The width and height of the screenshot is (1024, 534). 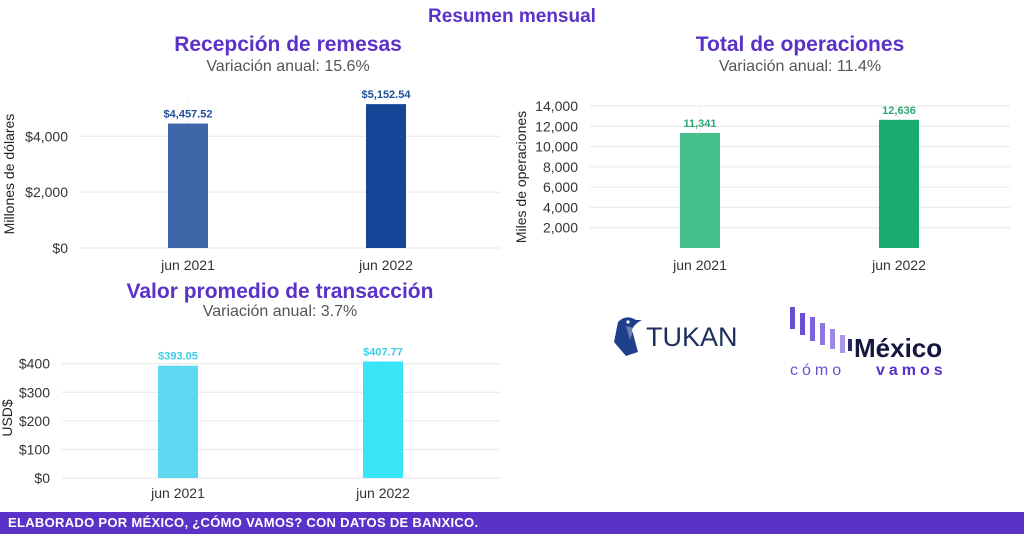 I want to click on chart-title-operaciones: Total de operaciones, so click(x=800, y=44).